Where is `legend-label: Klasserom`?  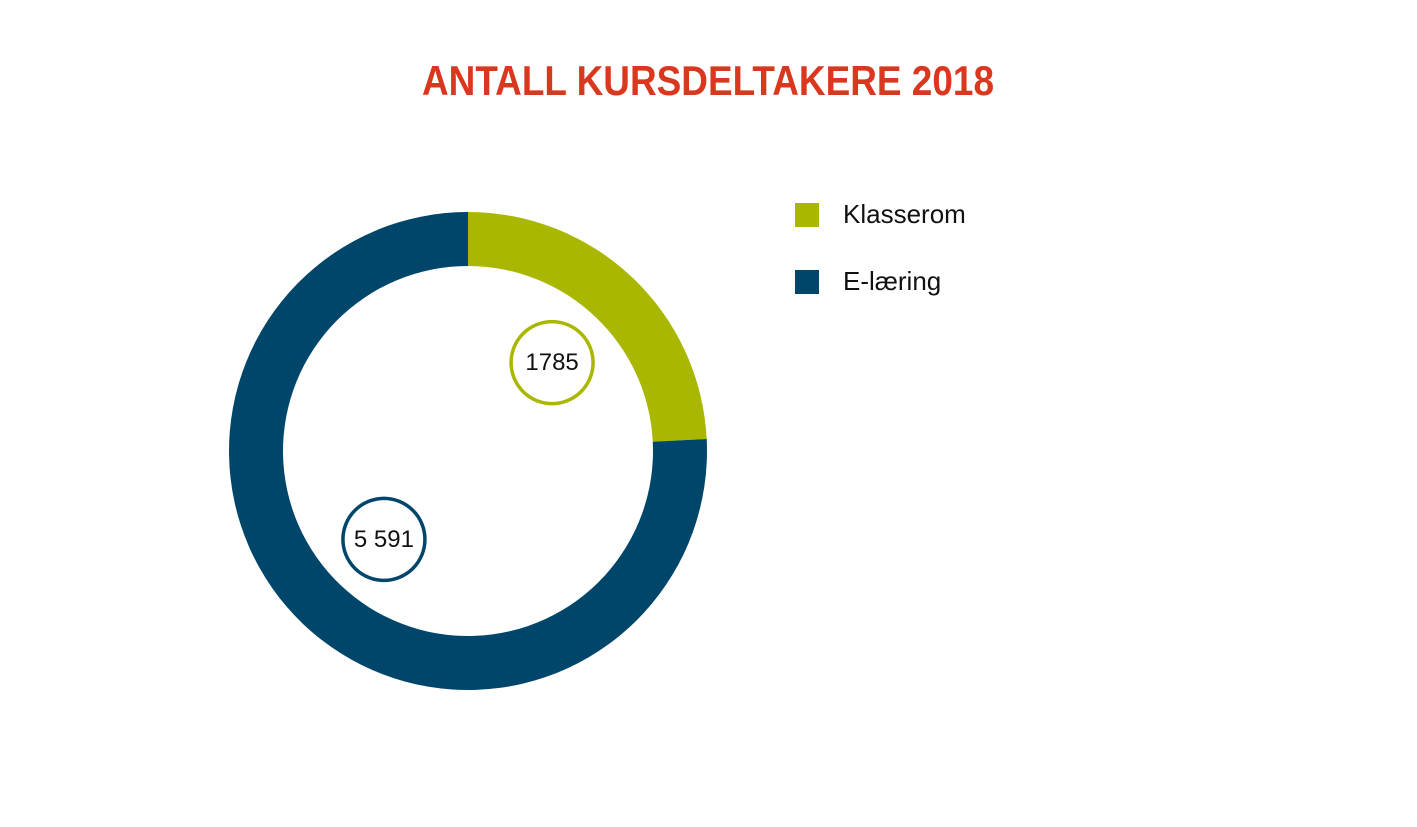 legend-label: Klasserom is located at coordinates (904, 214).